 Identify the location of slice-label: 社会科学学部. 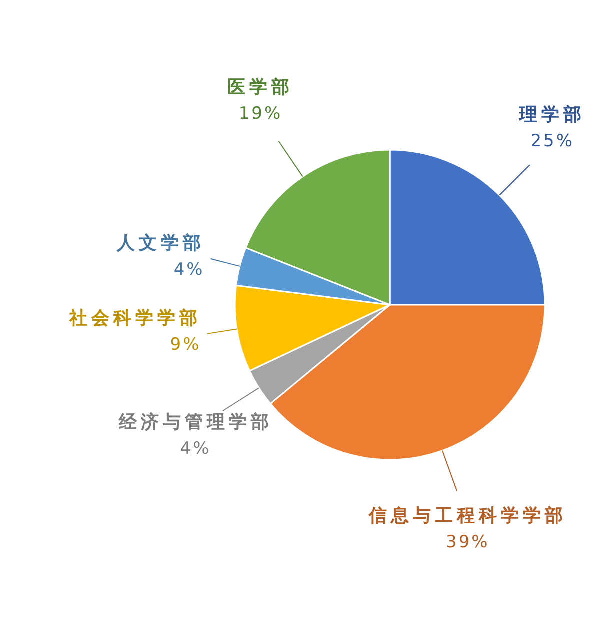
(135, 318).